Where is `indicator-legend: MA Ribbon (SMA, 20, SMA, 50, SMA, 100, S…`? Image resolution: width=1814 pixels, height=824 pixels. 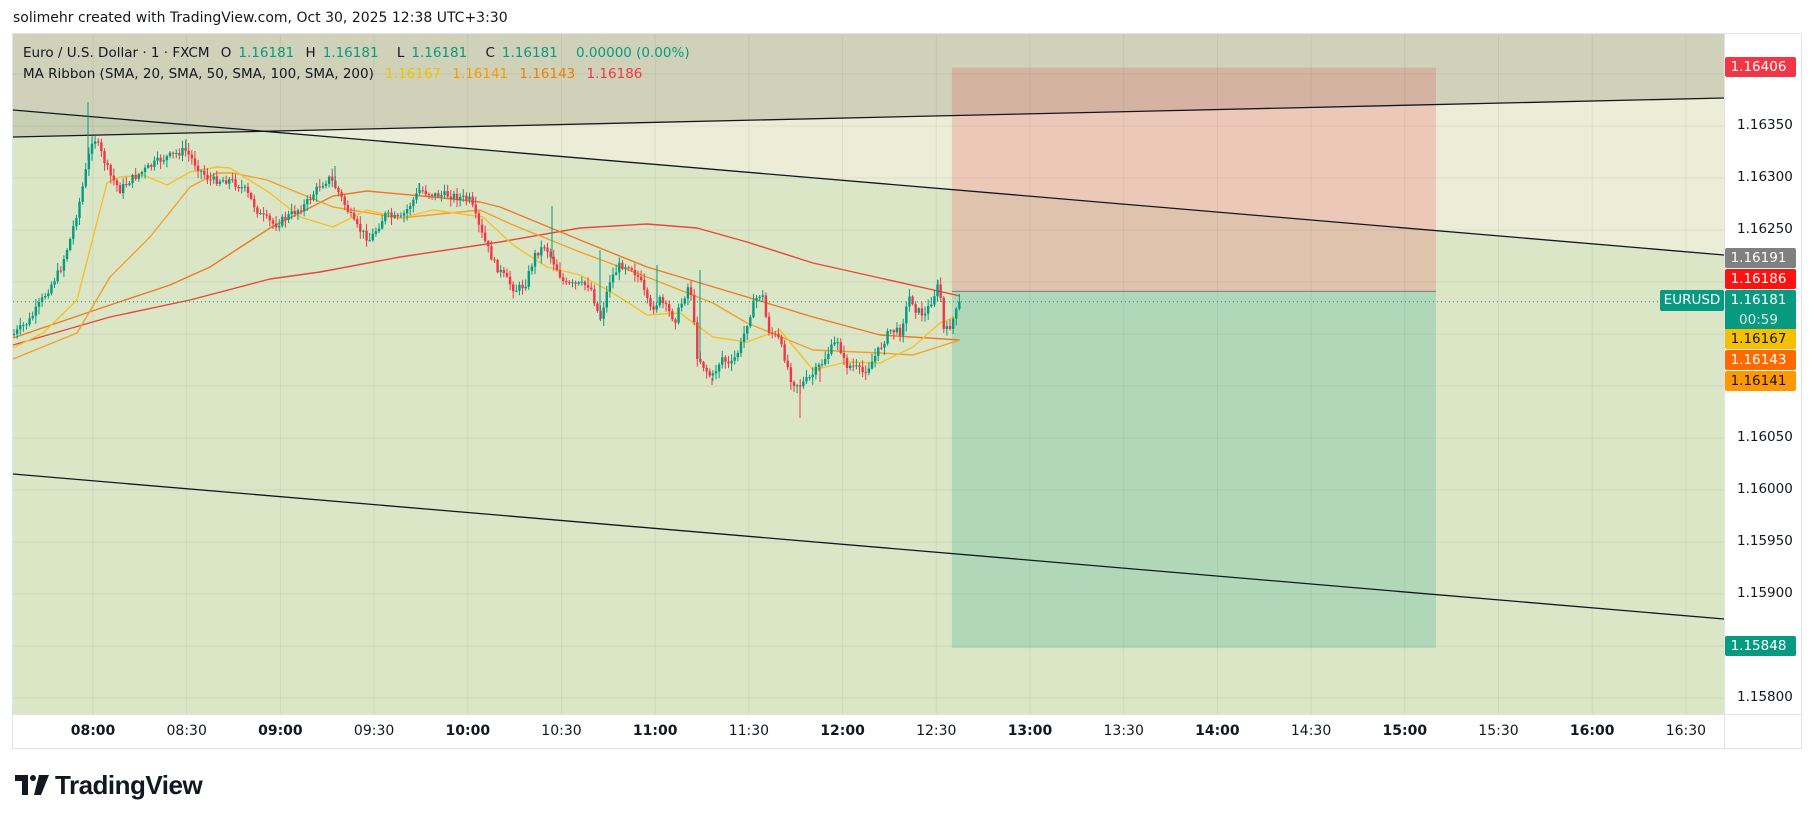 indicator-legend: MA Ribbon (SMA, 20, SMA, 50, SMA, 100, S… is located at coordinates (336, 74).